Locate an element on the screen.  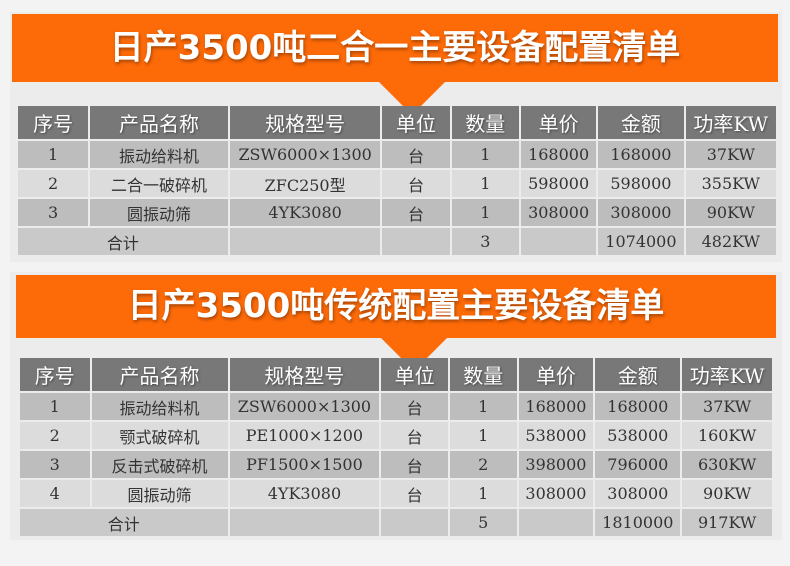
cell-amount: 796000 is located at coordinates (638, 464).